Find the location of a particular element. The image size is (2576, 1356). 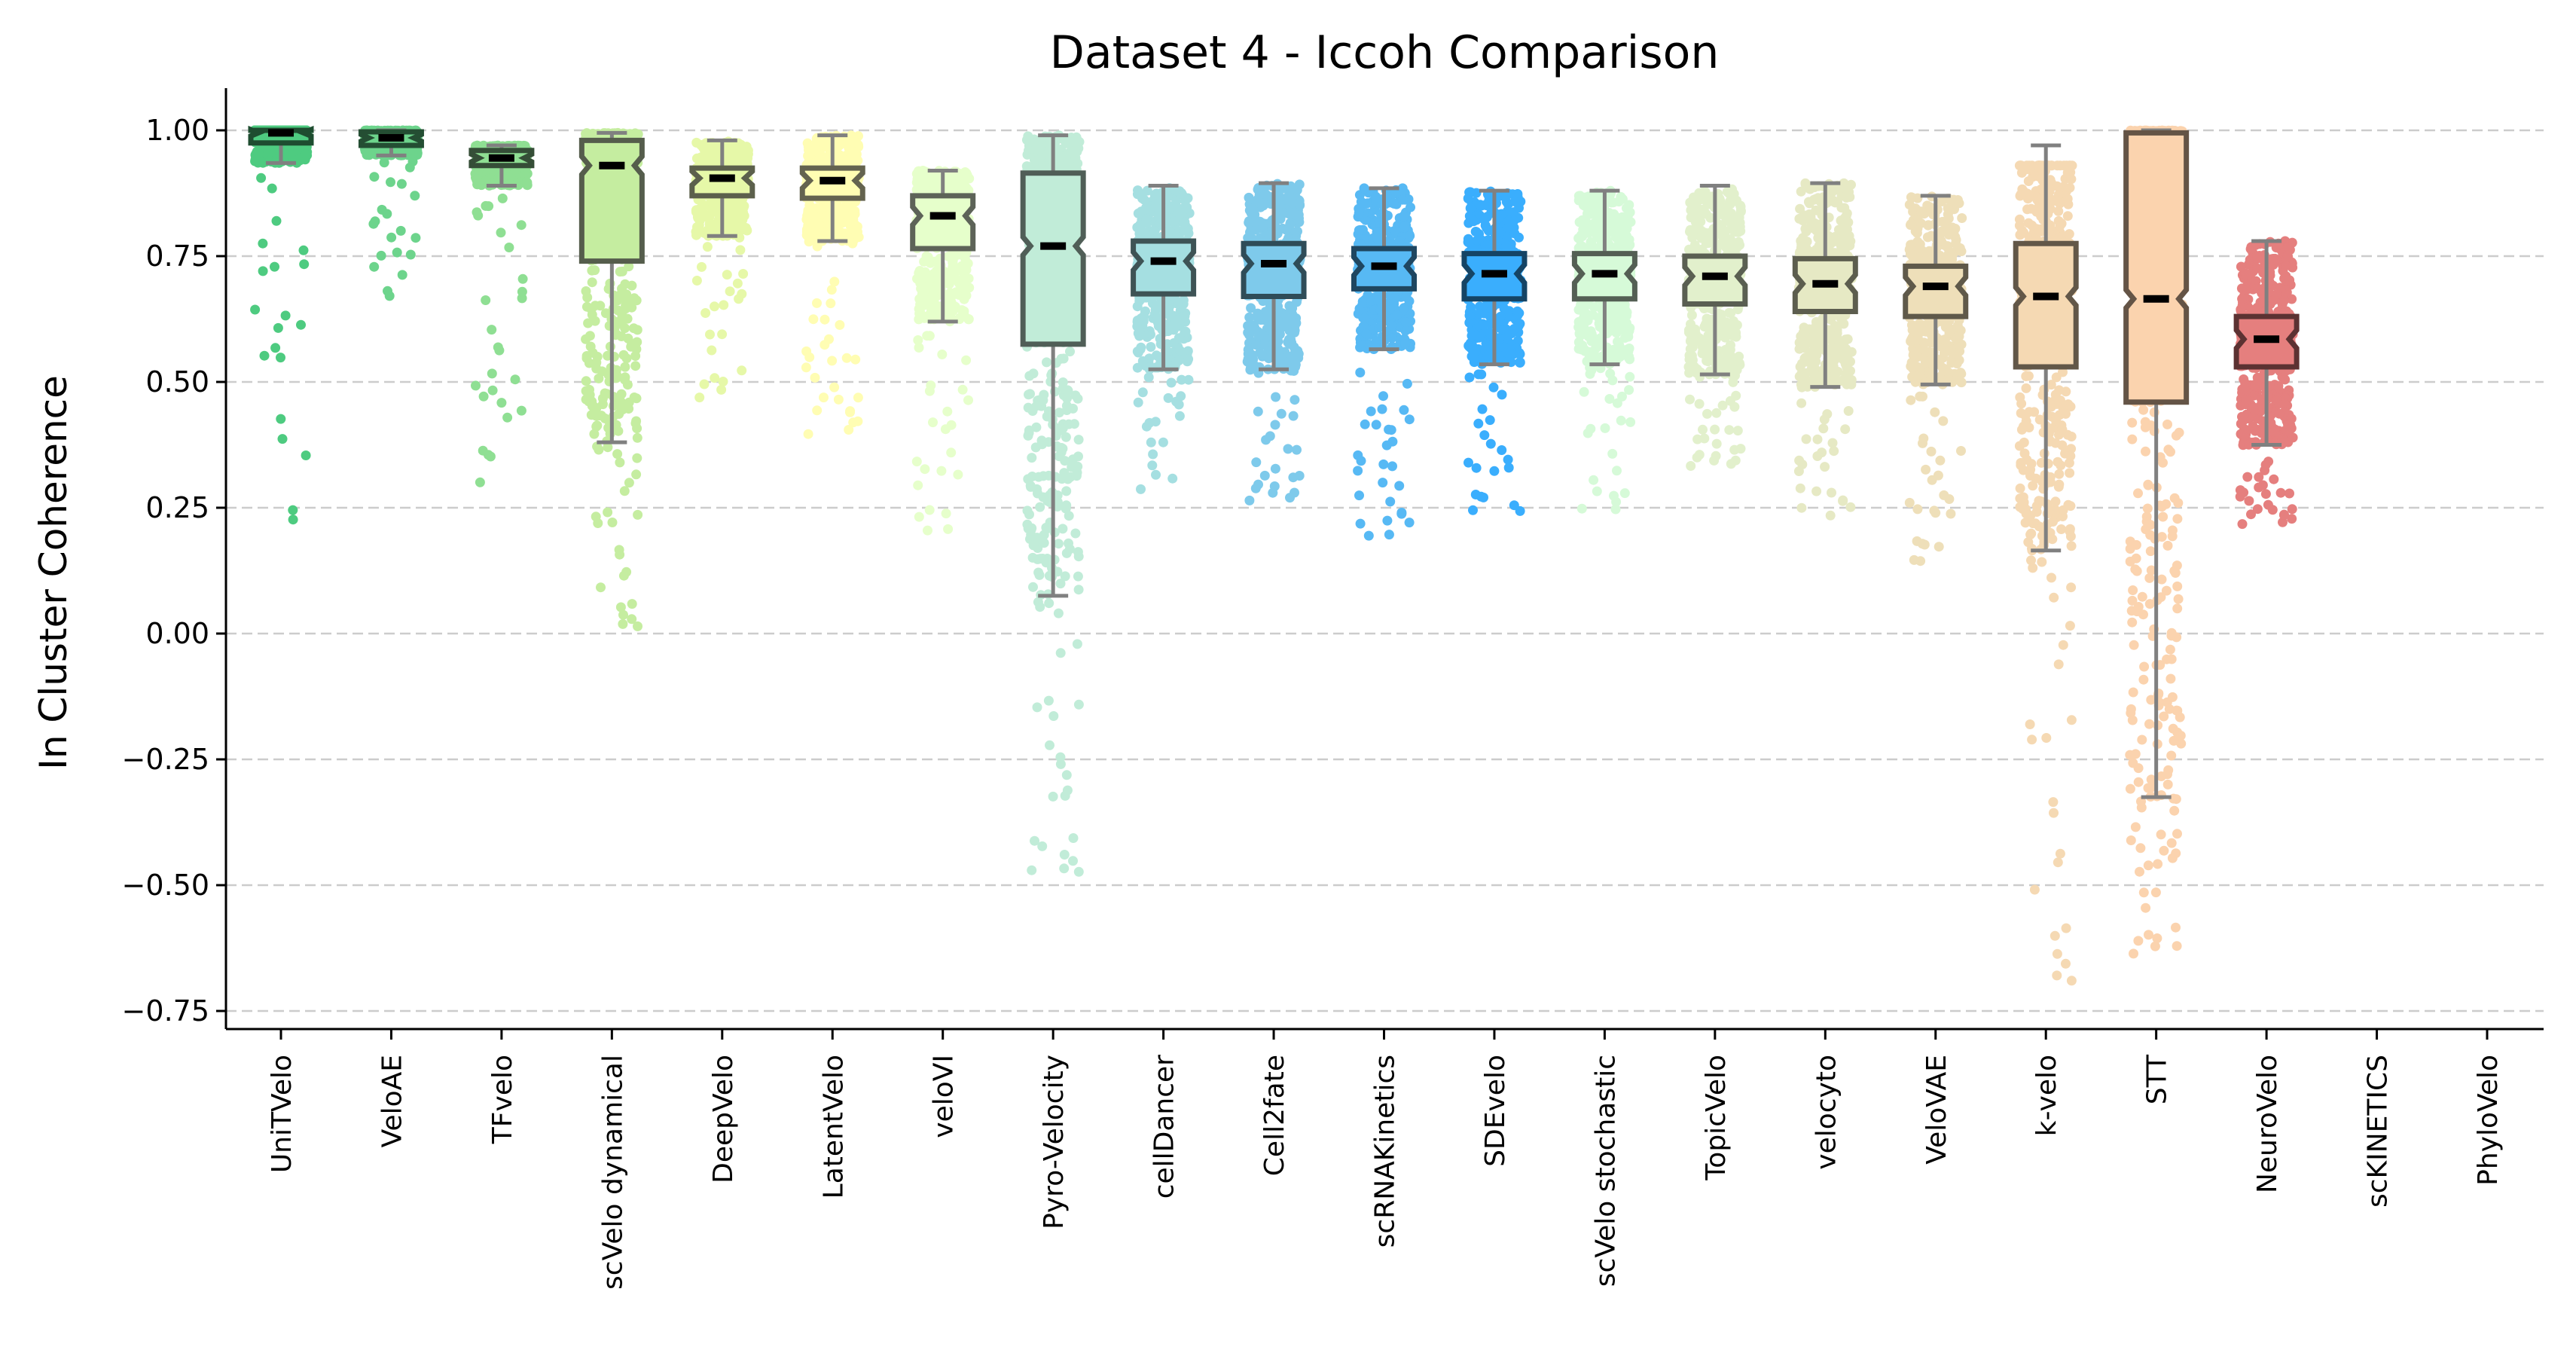

y-axis-label: In Cluster Coherence is located at coordinates (54, 572).